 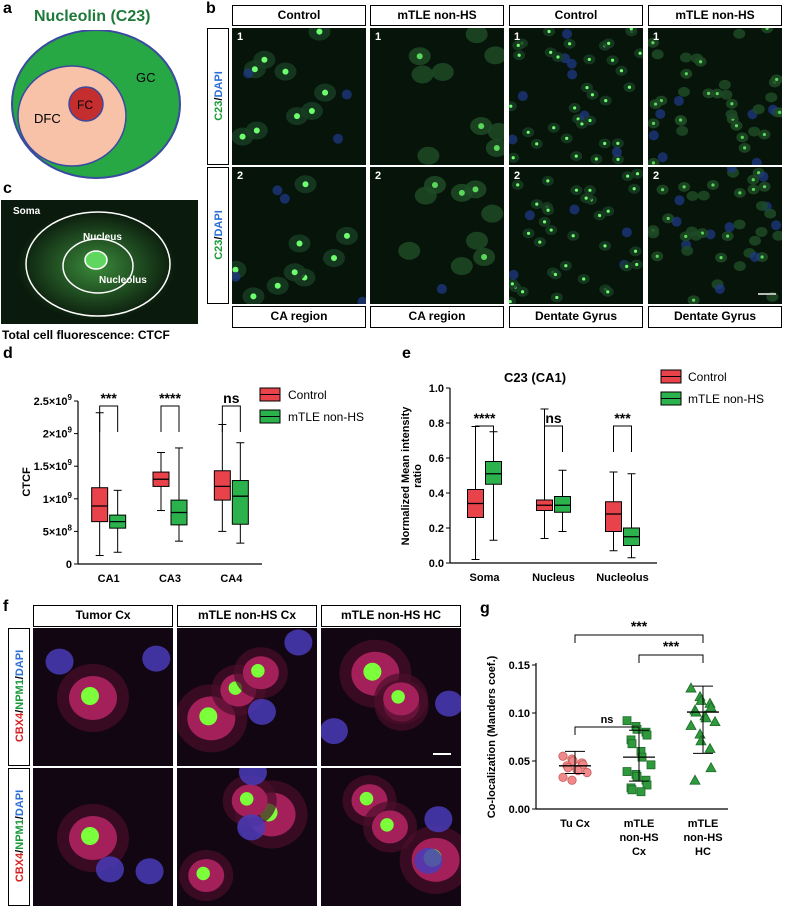 What do you see at coordinates (58, 530) in the screenshot?
I see `y-tick-label: 5×10⁸` at bounding box center [58, 530].